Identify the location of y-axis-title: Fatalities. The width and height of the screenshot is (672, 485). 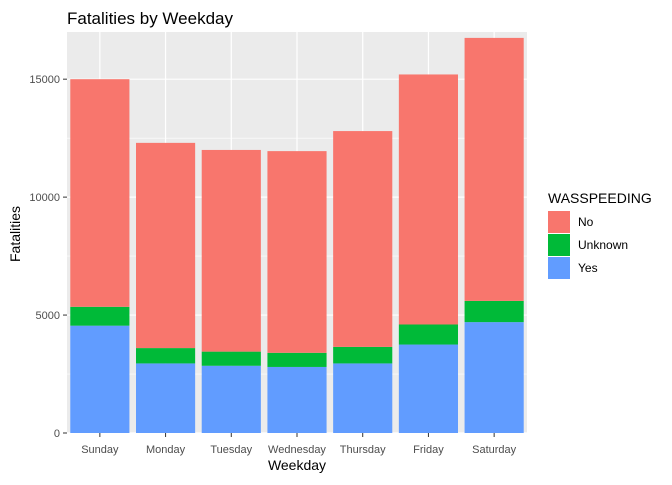
(15, 234).